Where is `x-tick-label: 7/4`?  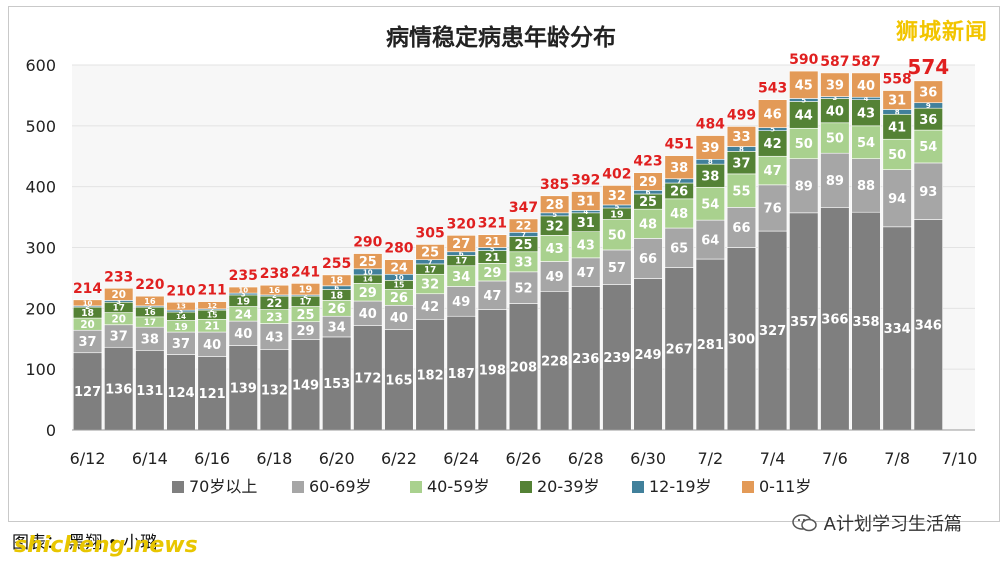 x-tick-label: 7/4 is located at coordinates (773, 458).